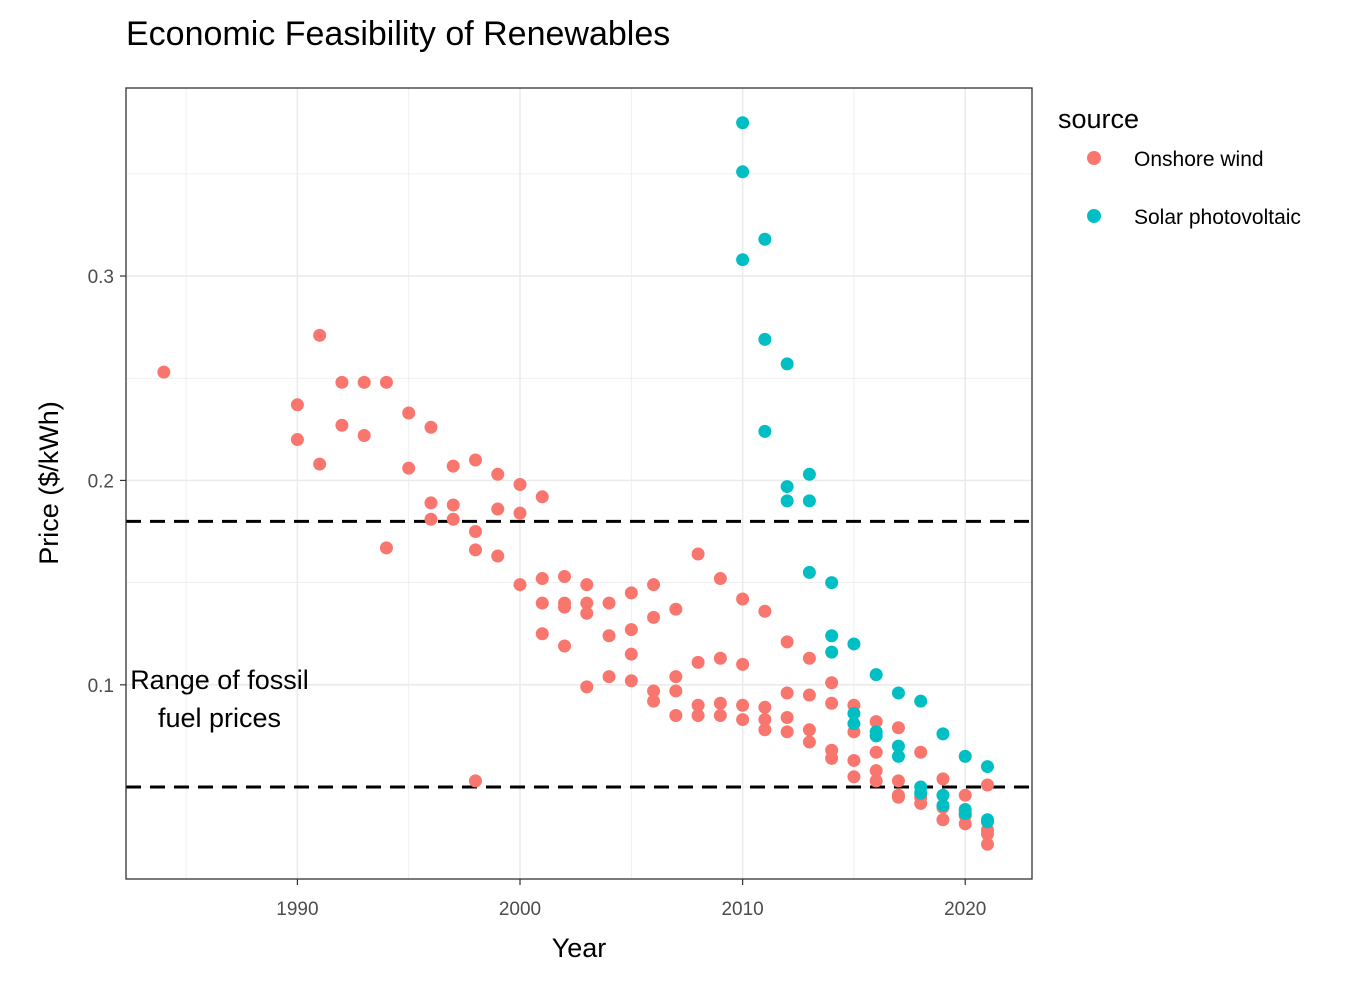 This screenshot has height=988, width=1362. Describe the element at coordinates (219, 718) in the screenshot. I see `annotation-line-2: fuel prices` at that location.